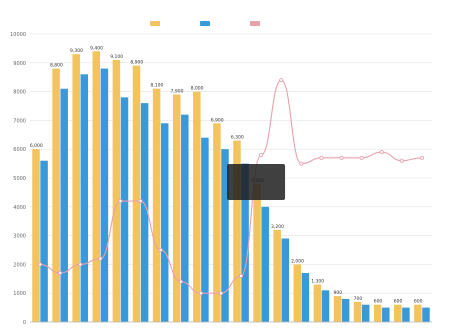  Describe the element at coordinates (317, 282) in the screenshot. I see `data-label-14: 1,300` at that location.